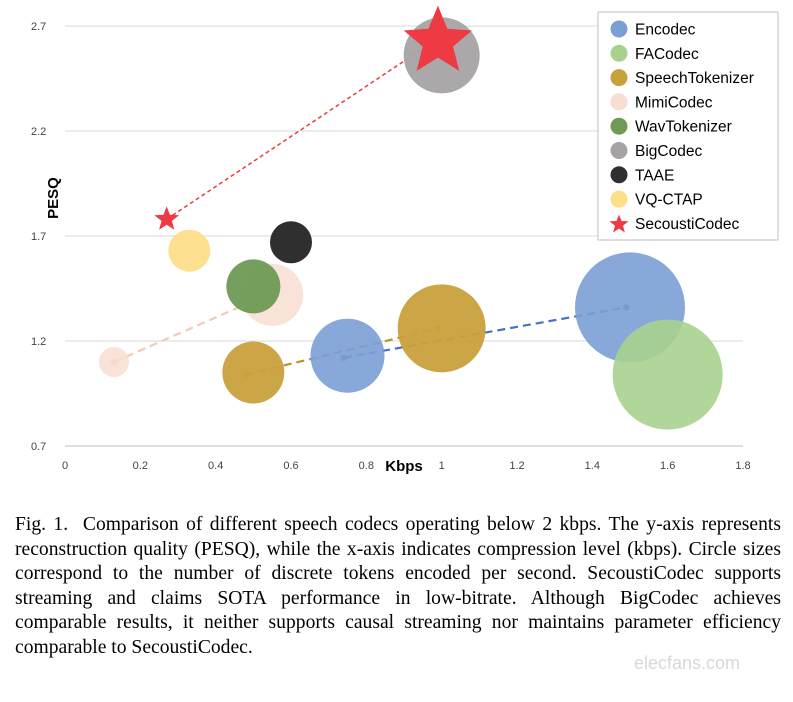  What do you see at coordinates (687, 224) in the screenshot?
I see `legend-label: SecoustiCodec` at bounding box center [687, 224].